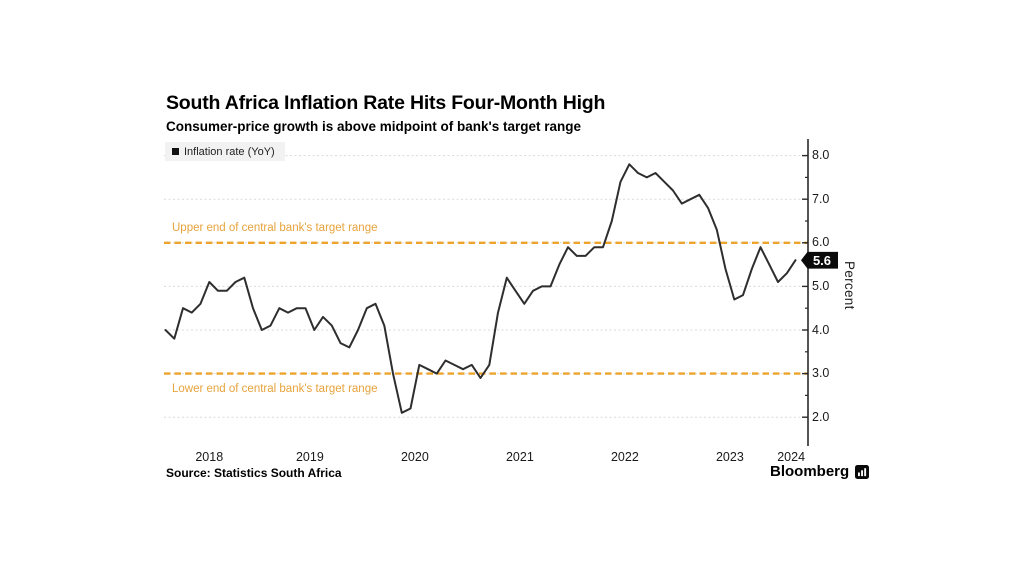 This screenshot has height=576, width=1024. Describe the element at coordinates (624, 457) in the screenshot. I see `x-year-label: 2022` at that location.